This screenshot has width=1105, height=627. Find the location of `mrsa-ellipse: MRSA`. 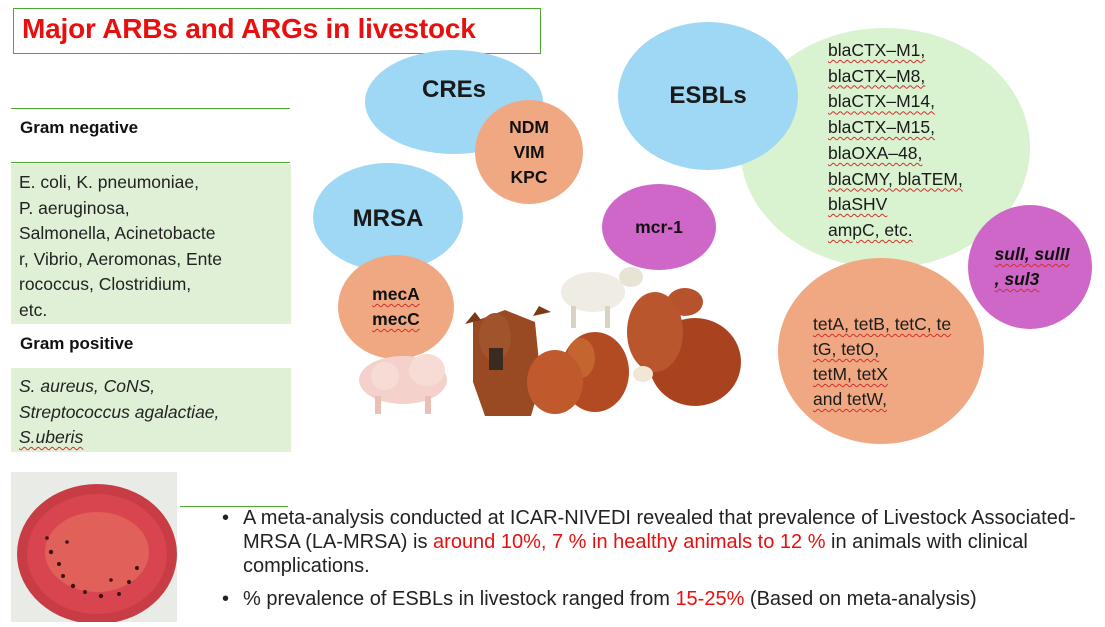

mrsa-ellipse: MRSA is located at coordinates (388, 217).